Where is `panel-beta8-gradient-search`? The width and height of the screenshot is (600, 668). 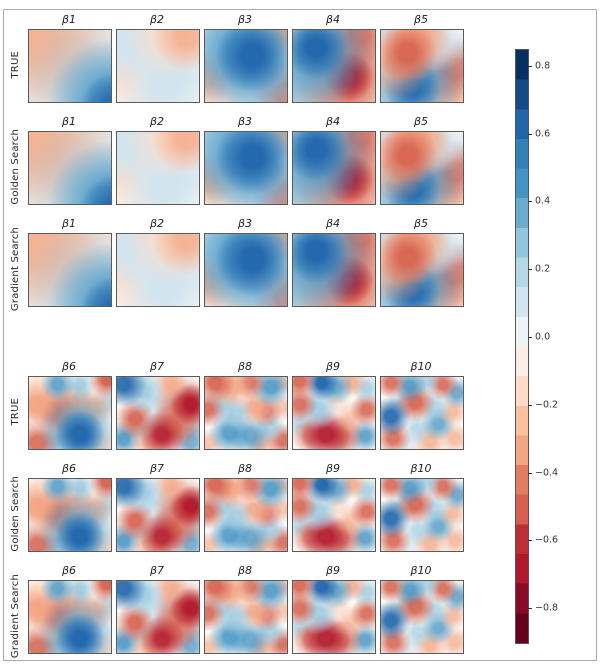
panel-beta8-gradient-search is located at coordinates (246, 617).